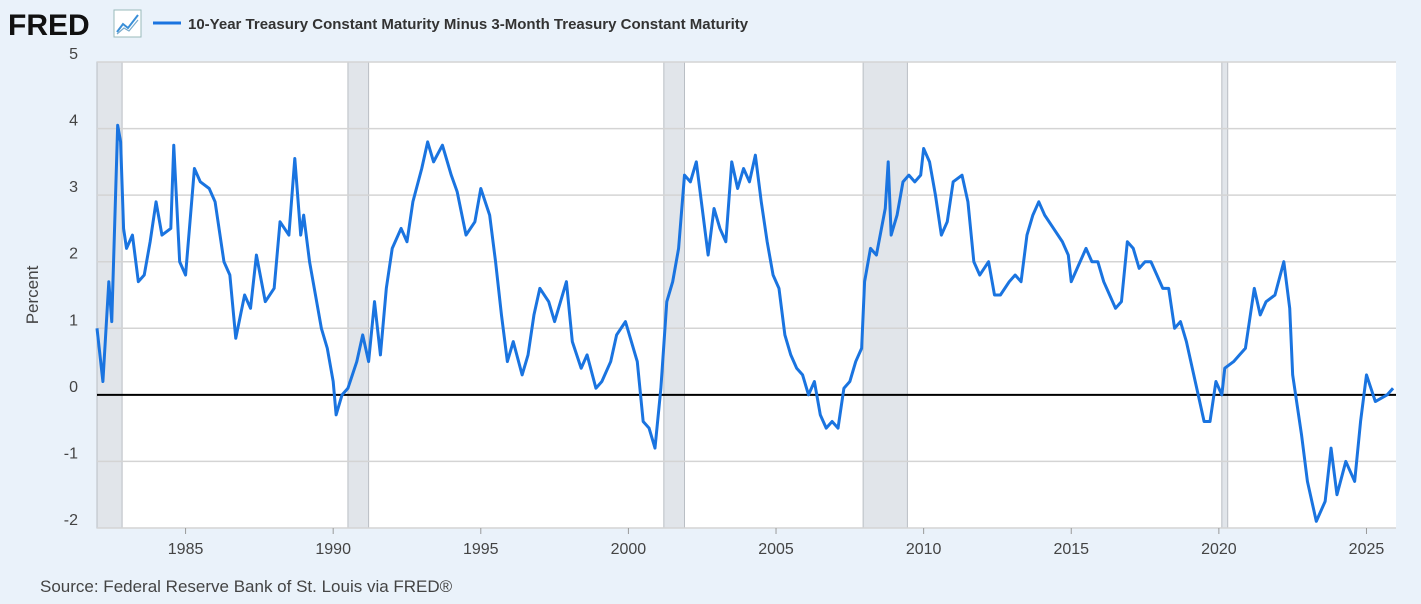 The height and width of the screenshot is (604, 1421). Describe the element at coordinates (73, 254) in the screenshot. I see `y-tick-label: 2` at that location.